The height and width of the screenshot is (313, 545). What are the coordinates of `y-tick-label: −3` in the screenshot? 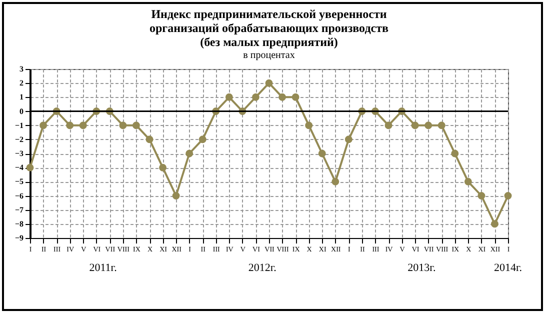 It's located at (19, 153).